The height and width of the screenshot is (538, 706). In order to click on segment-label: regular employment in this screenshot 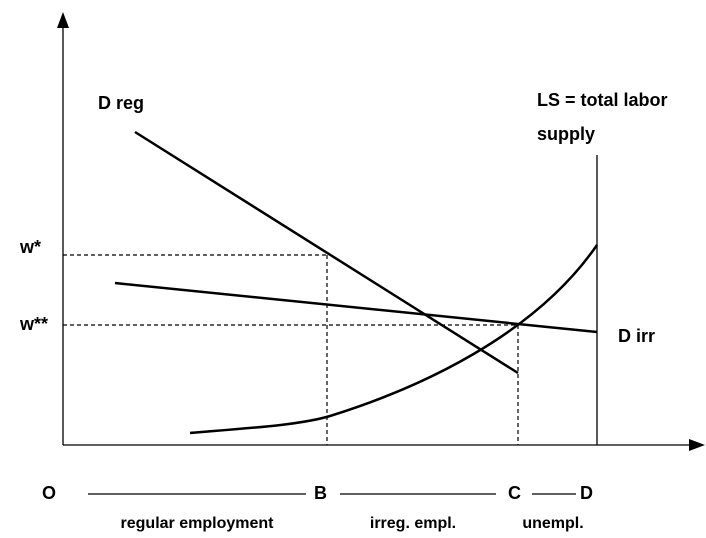, I will do `click(198, 523)`.